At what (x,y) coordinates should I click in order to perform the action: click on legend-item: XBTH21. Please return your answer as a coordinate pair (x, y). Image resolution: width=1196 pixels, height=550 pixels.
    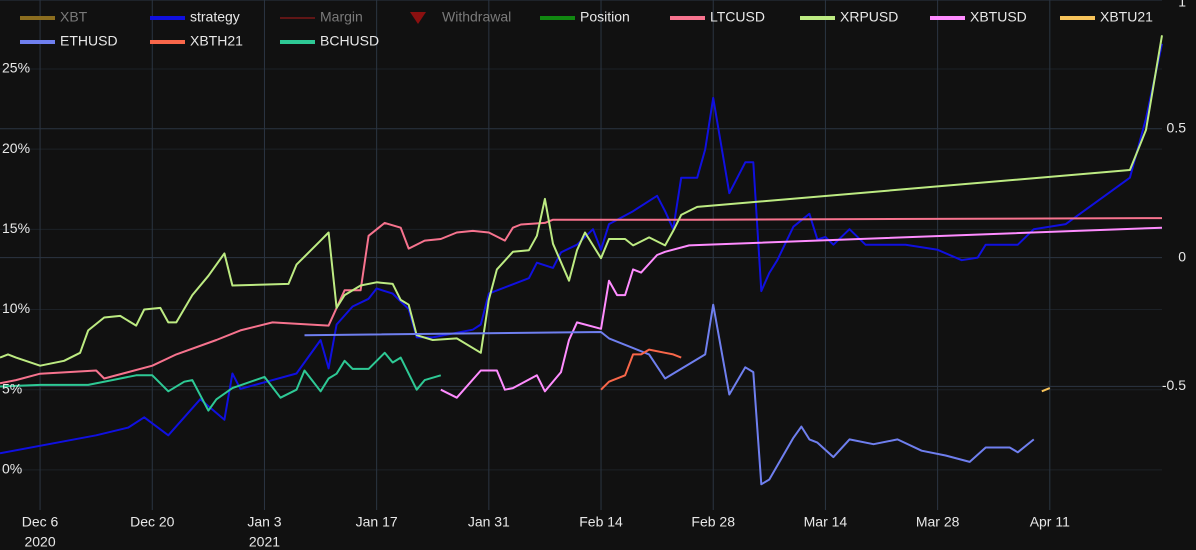
    Looking at the image, I should click on (196, 41).